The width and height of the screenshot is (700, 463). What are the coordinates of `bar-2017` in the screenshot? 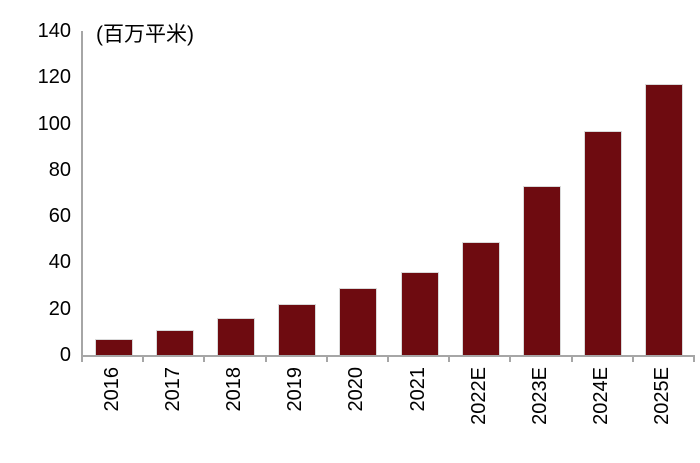 It's located at (174, 342).